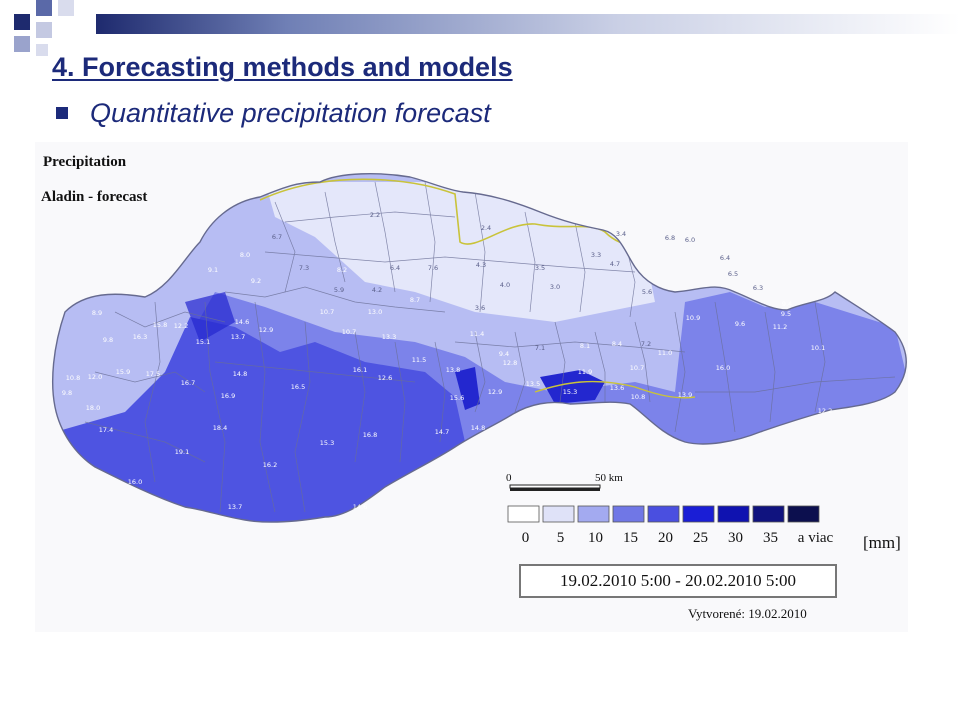 The width and height of the screenshot is (960, 720). I want to click on district-value-label: 15.3, so click(570, 392).